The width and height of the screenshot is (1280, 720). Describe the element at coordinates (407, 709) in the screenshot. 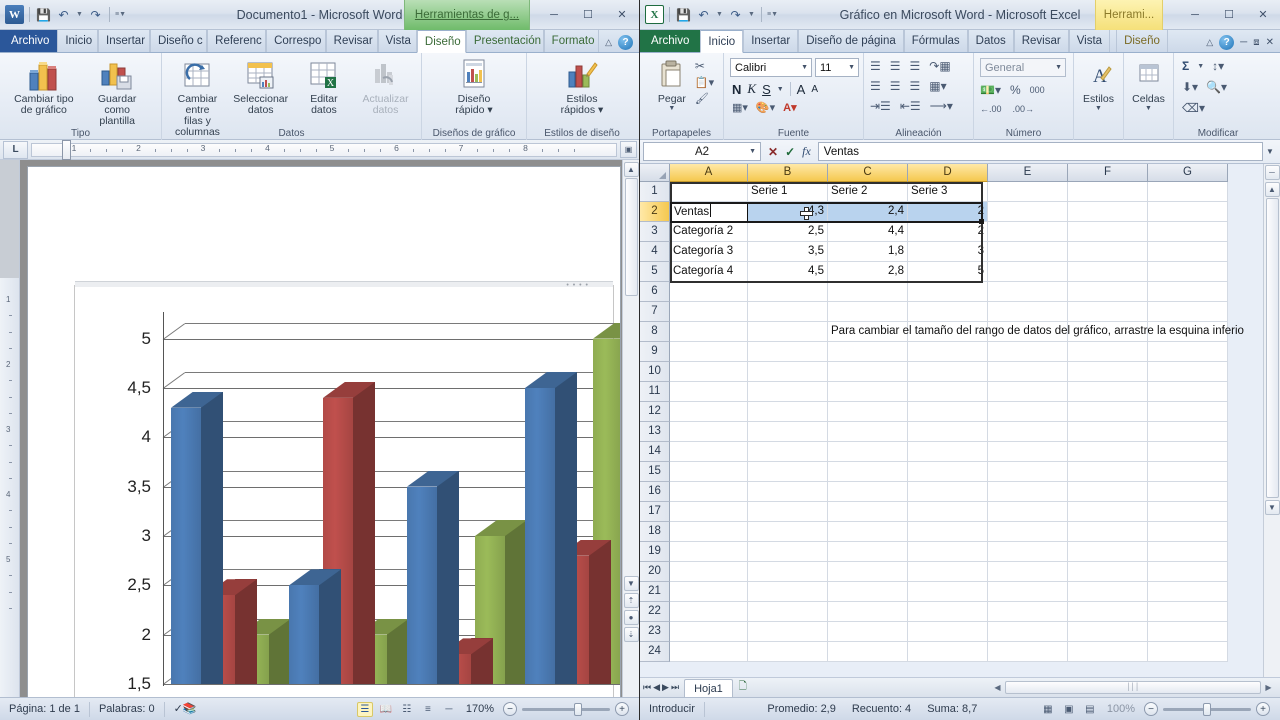

I see `view-web-layout-icon: ☷` at that location.